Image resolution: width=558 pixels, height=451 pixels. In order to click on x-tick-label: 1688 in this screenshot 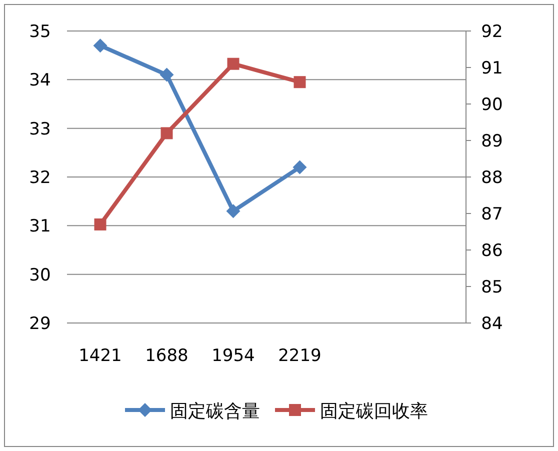, I will do `click(166, 356)`.